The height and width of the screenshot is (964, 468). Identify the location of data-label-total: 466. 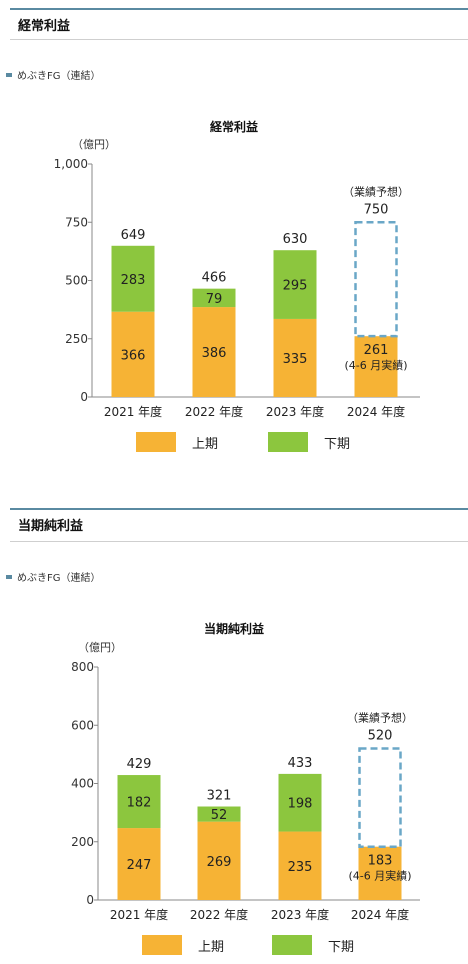
(214, 278).